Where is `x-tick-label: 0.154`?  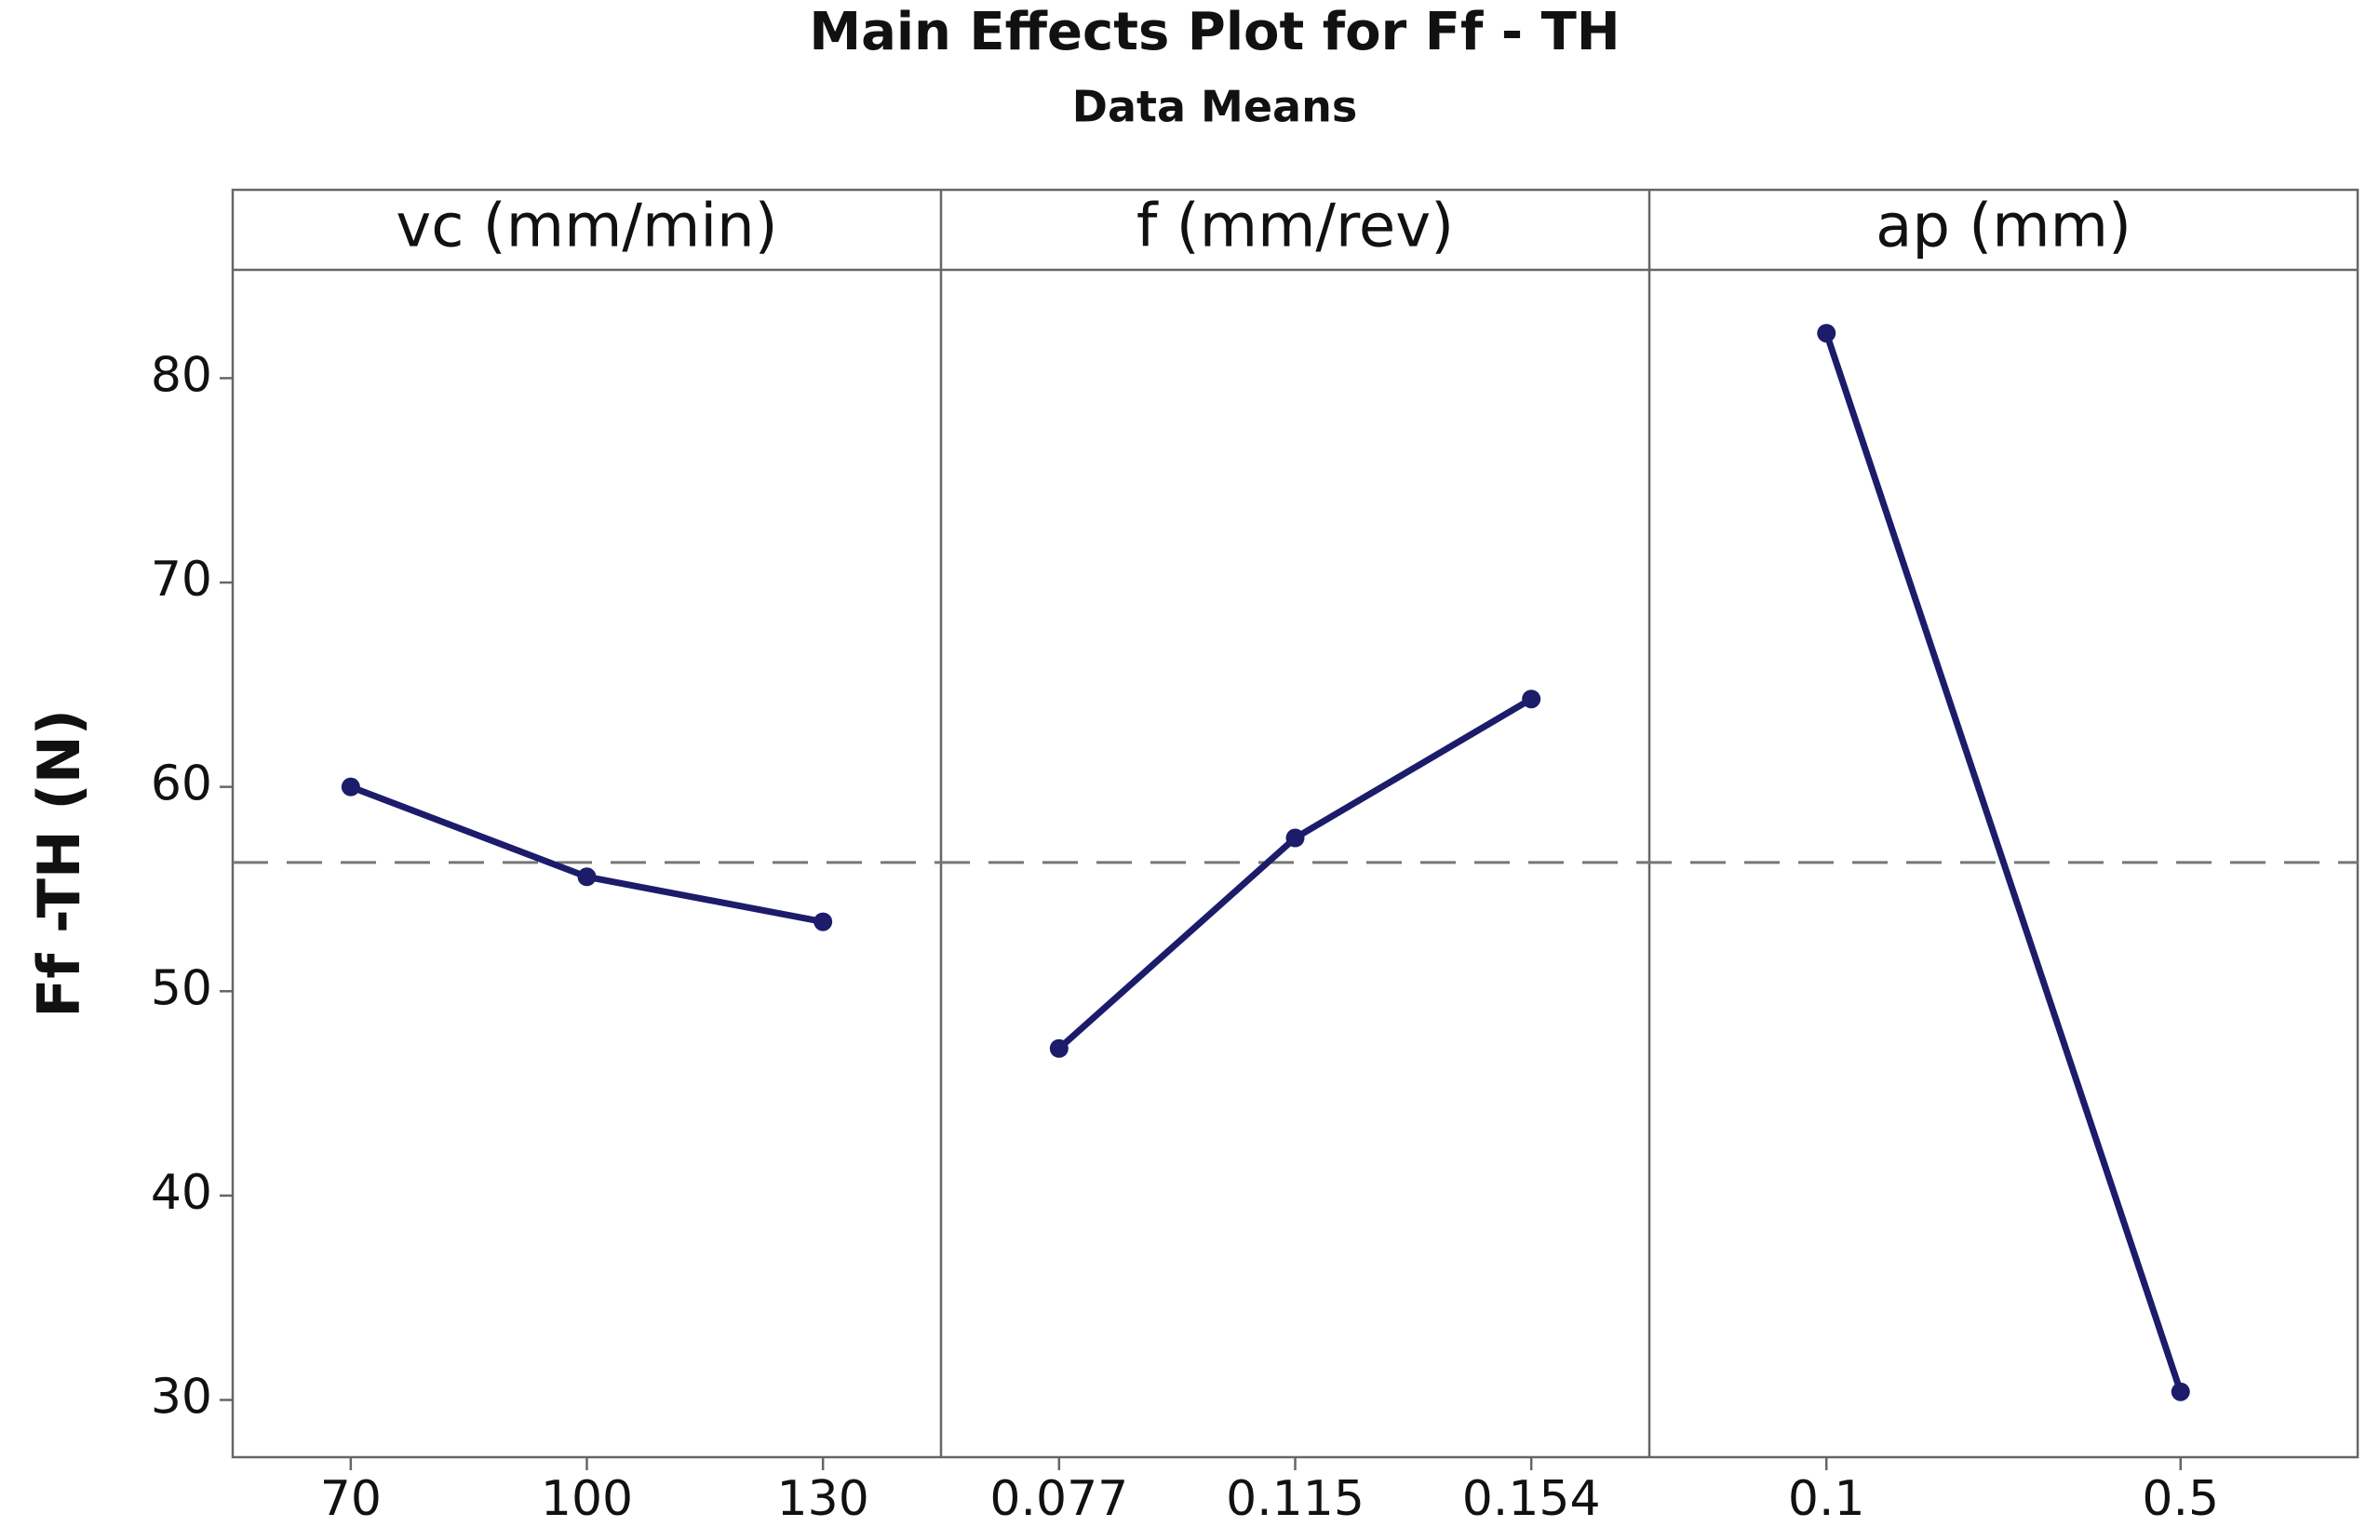 x-tick-label: 0.154 is located at coordinates (1531, 1499).